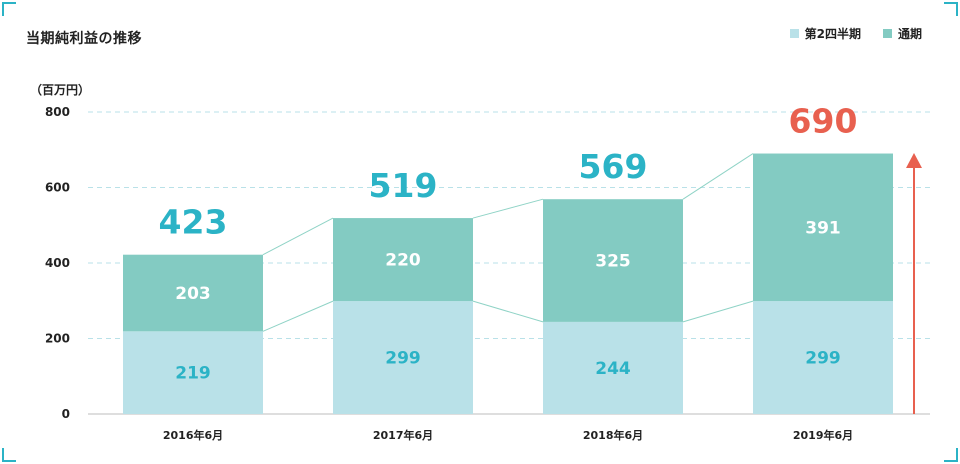 This screenshot has width=960, height=464. Describe the element at coordinates (613, 435) in the screenshot. I see `x-tick-label: 2018年6月` at that location.